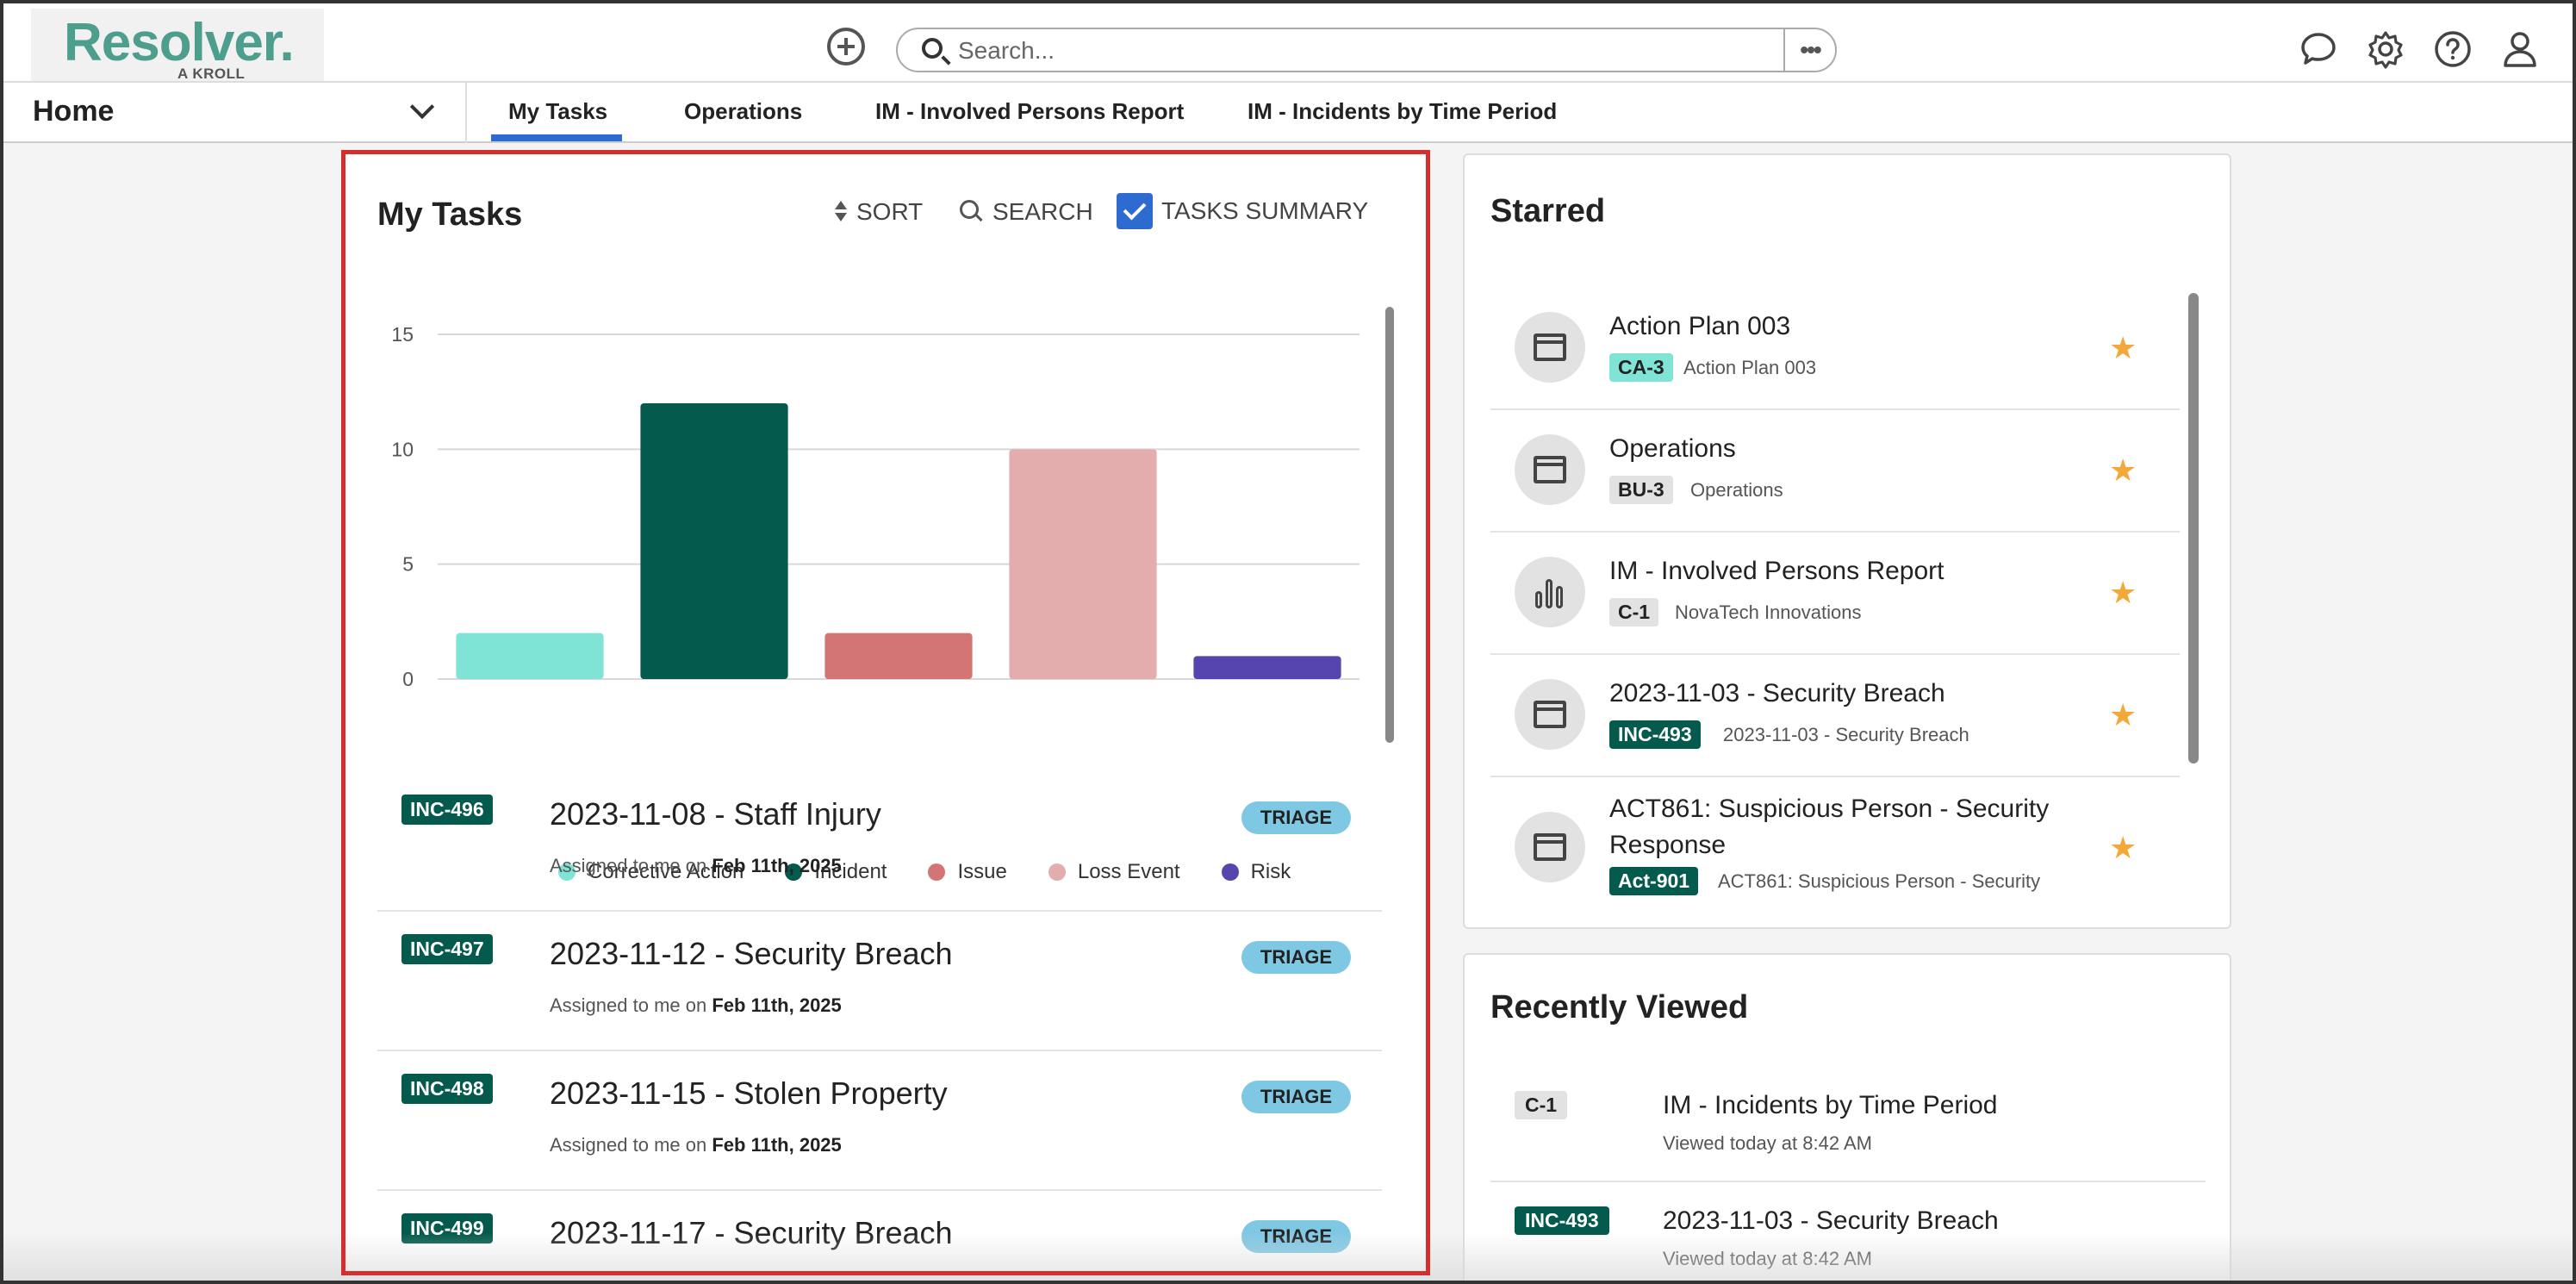  Describe the element at coordinates (841, 212) in the screenshot. I see `sort-icon` at that location.